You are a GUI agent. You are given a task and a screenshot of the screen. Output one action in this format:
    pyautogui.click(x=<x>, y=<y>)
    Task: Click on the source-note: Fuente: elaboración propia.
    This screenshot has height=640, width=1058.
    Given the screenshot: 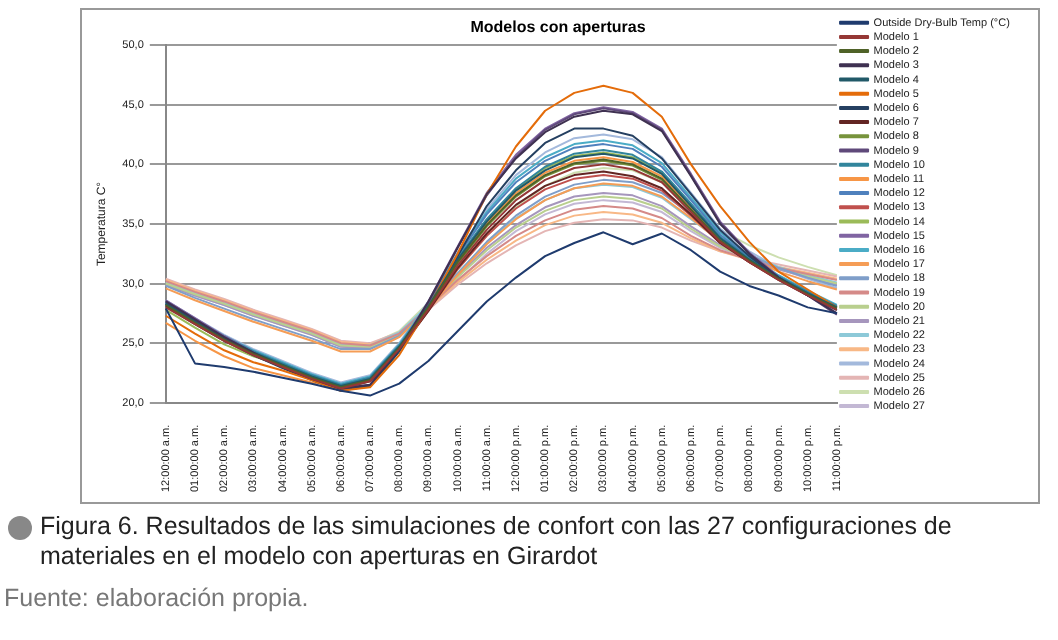 What is the action you would take?
    pyautogui.click(x=156, y=598)
    